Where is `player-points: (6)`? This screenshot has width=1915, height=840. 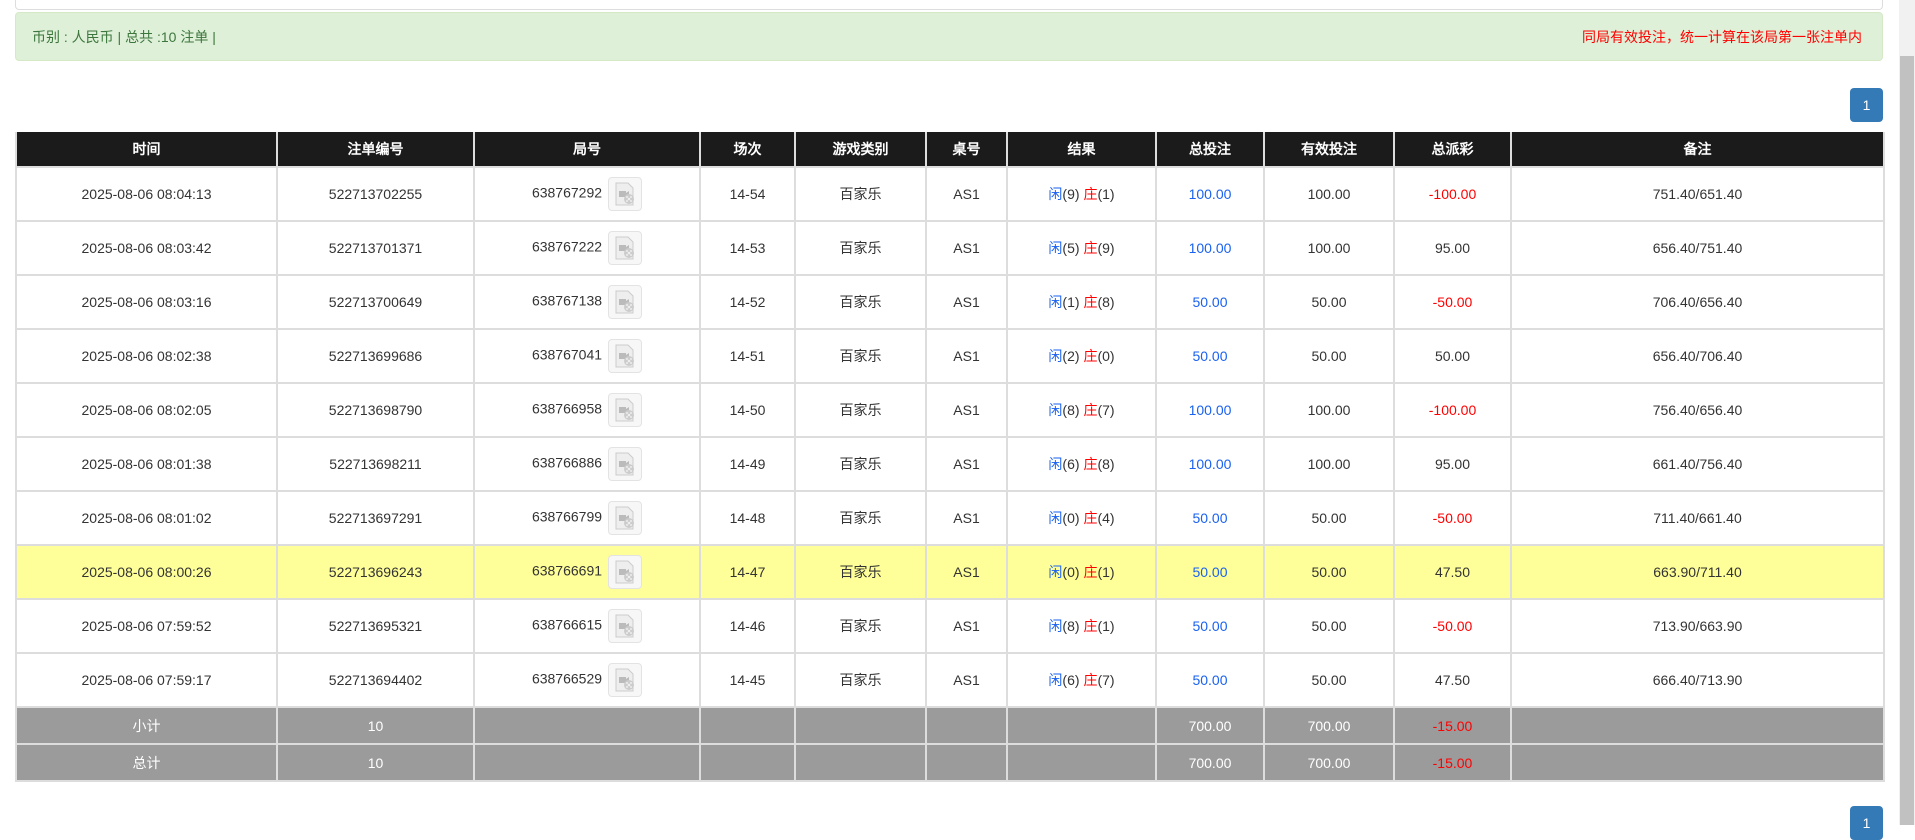 player-points: (6) is located at coordinates (1071, 464).